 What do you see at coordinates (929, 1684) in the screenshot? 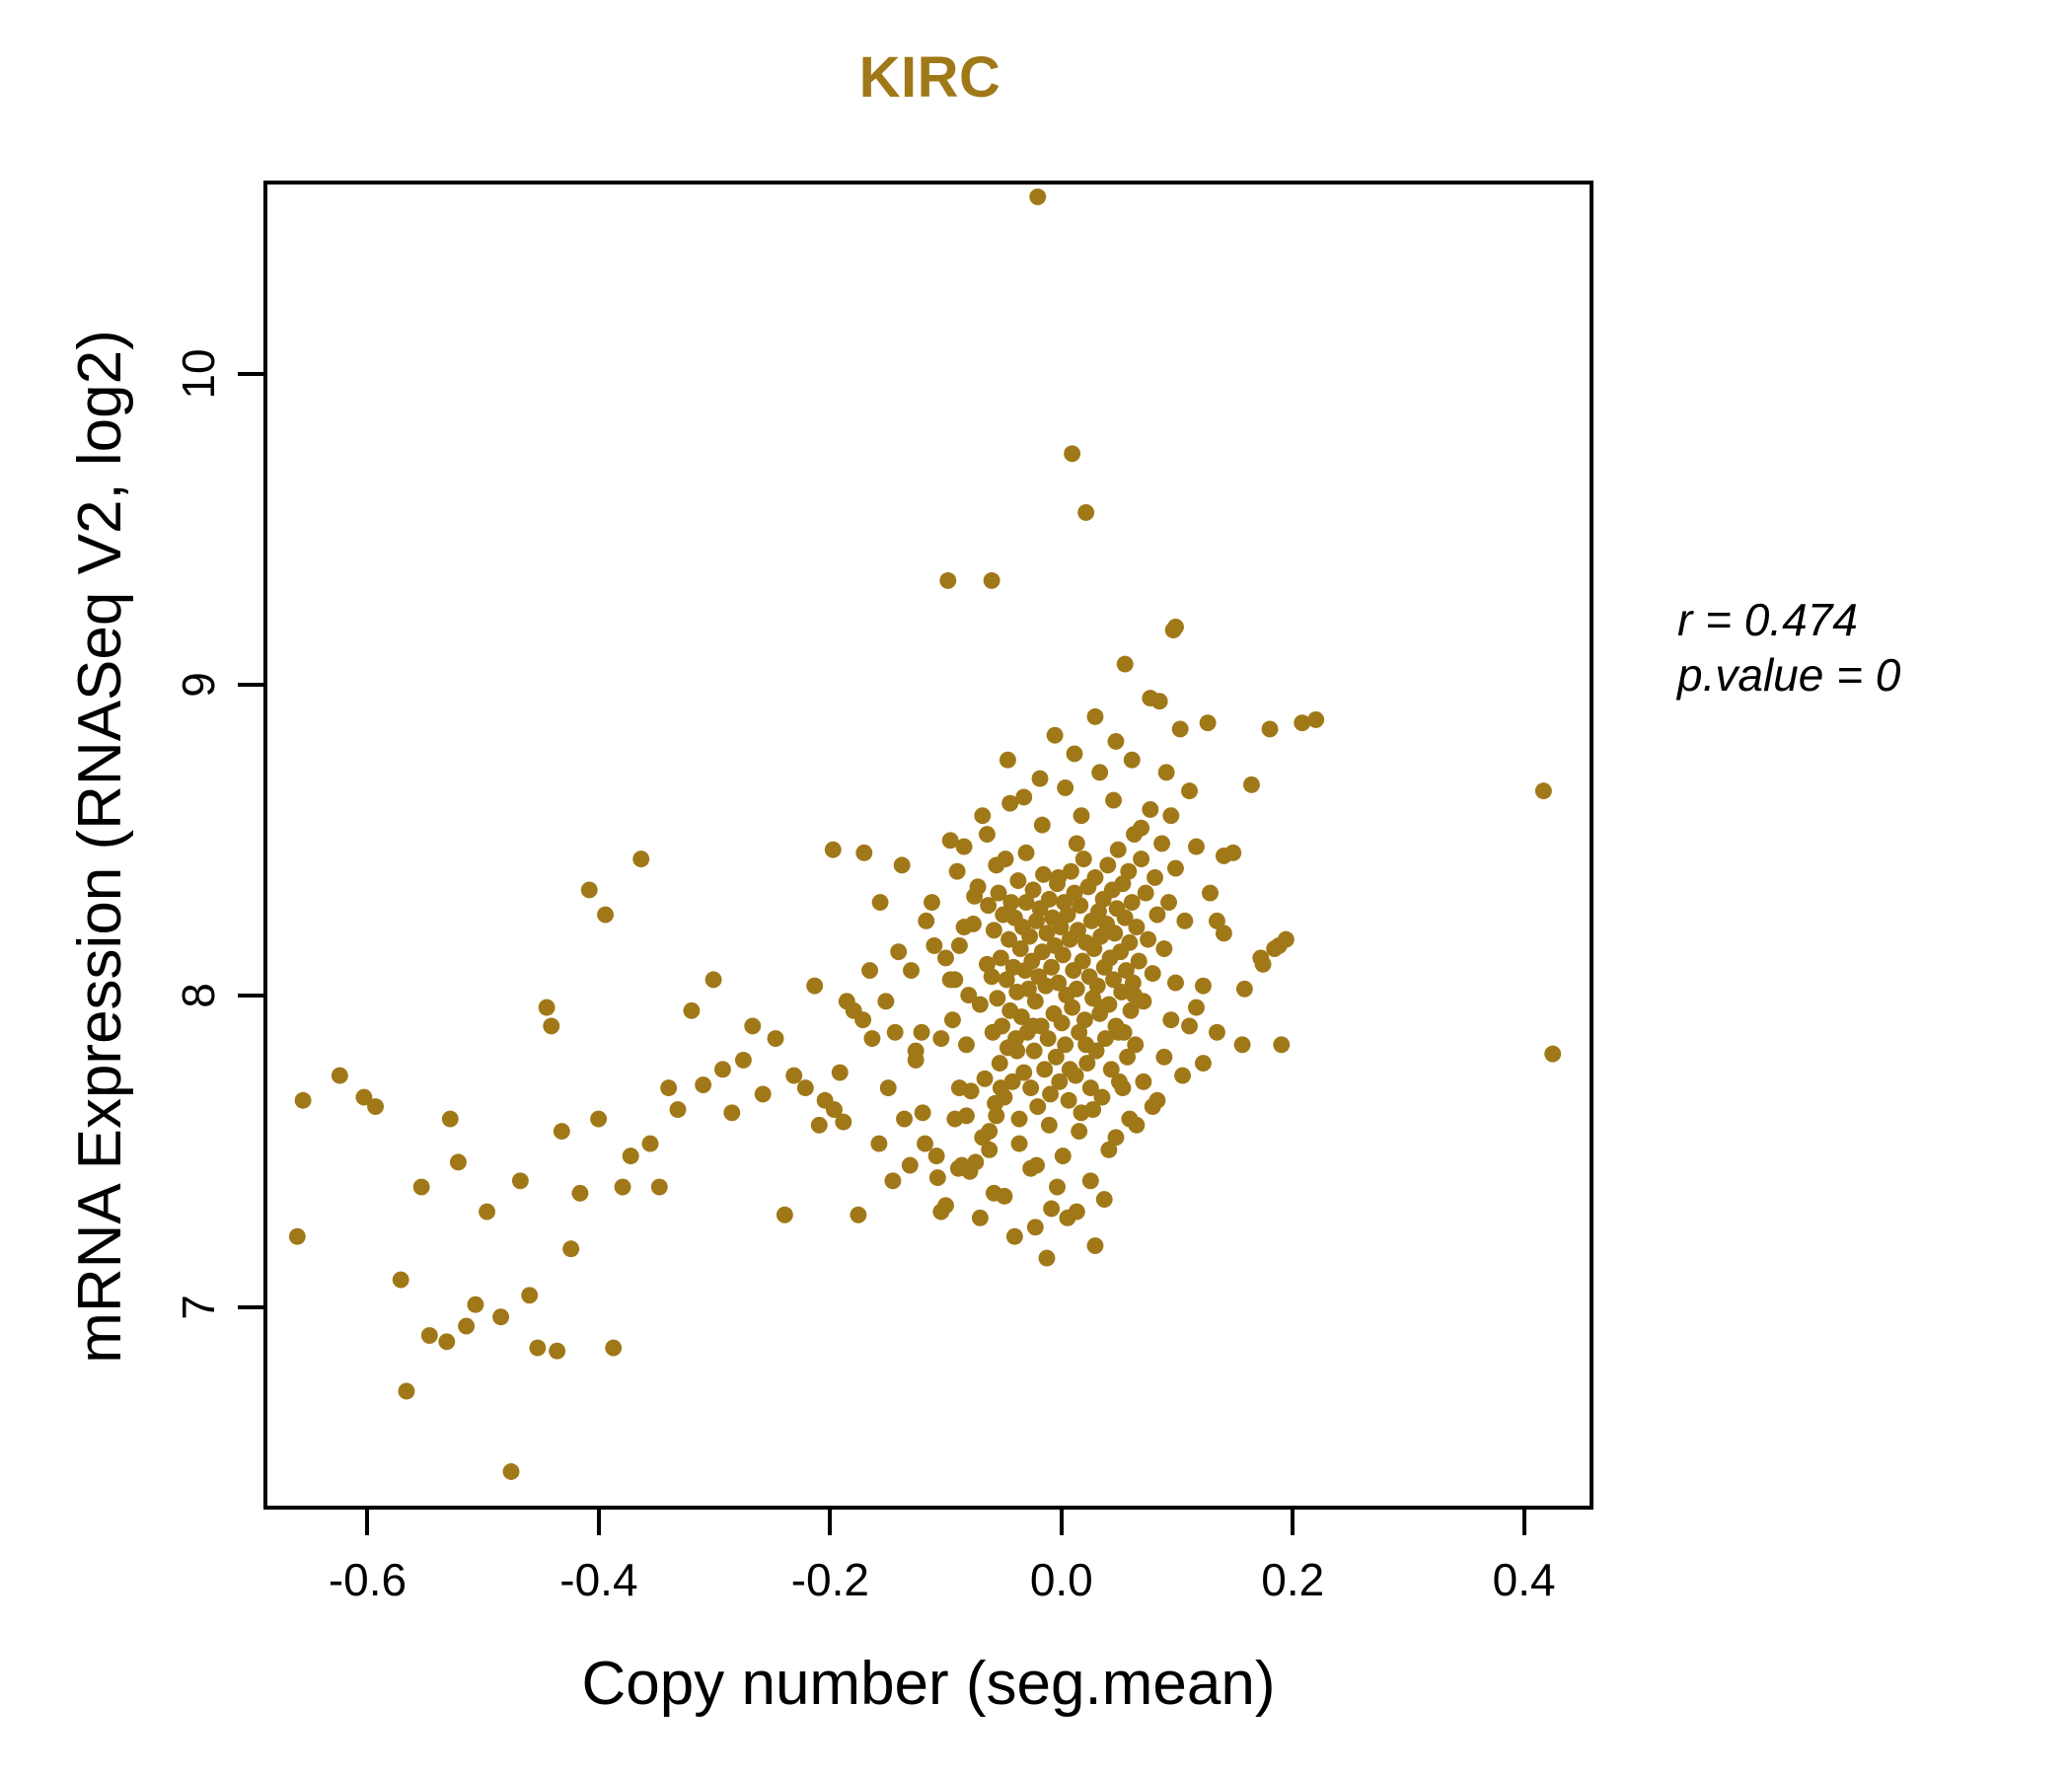
I see `x-axis-title: Copy number (seg.mean)` at bounding box center [929, 1684].